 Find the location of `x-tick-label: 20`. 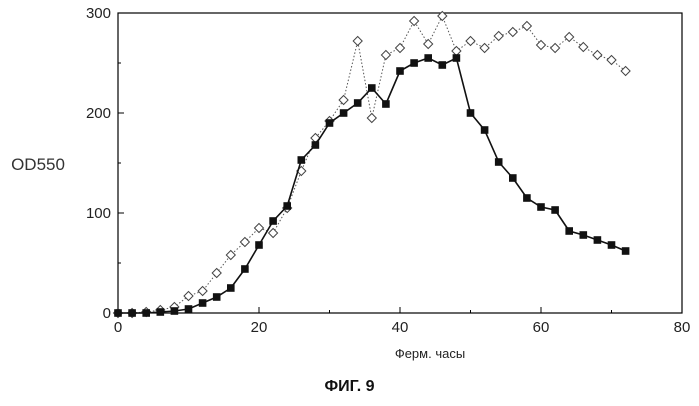

x-tick-label: 20 is located at coordinates (259, 327).